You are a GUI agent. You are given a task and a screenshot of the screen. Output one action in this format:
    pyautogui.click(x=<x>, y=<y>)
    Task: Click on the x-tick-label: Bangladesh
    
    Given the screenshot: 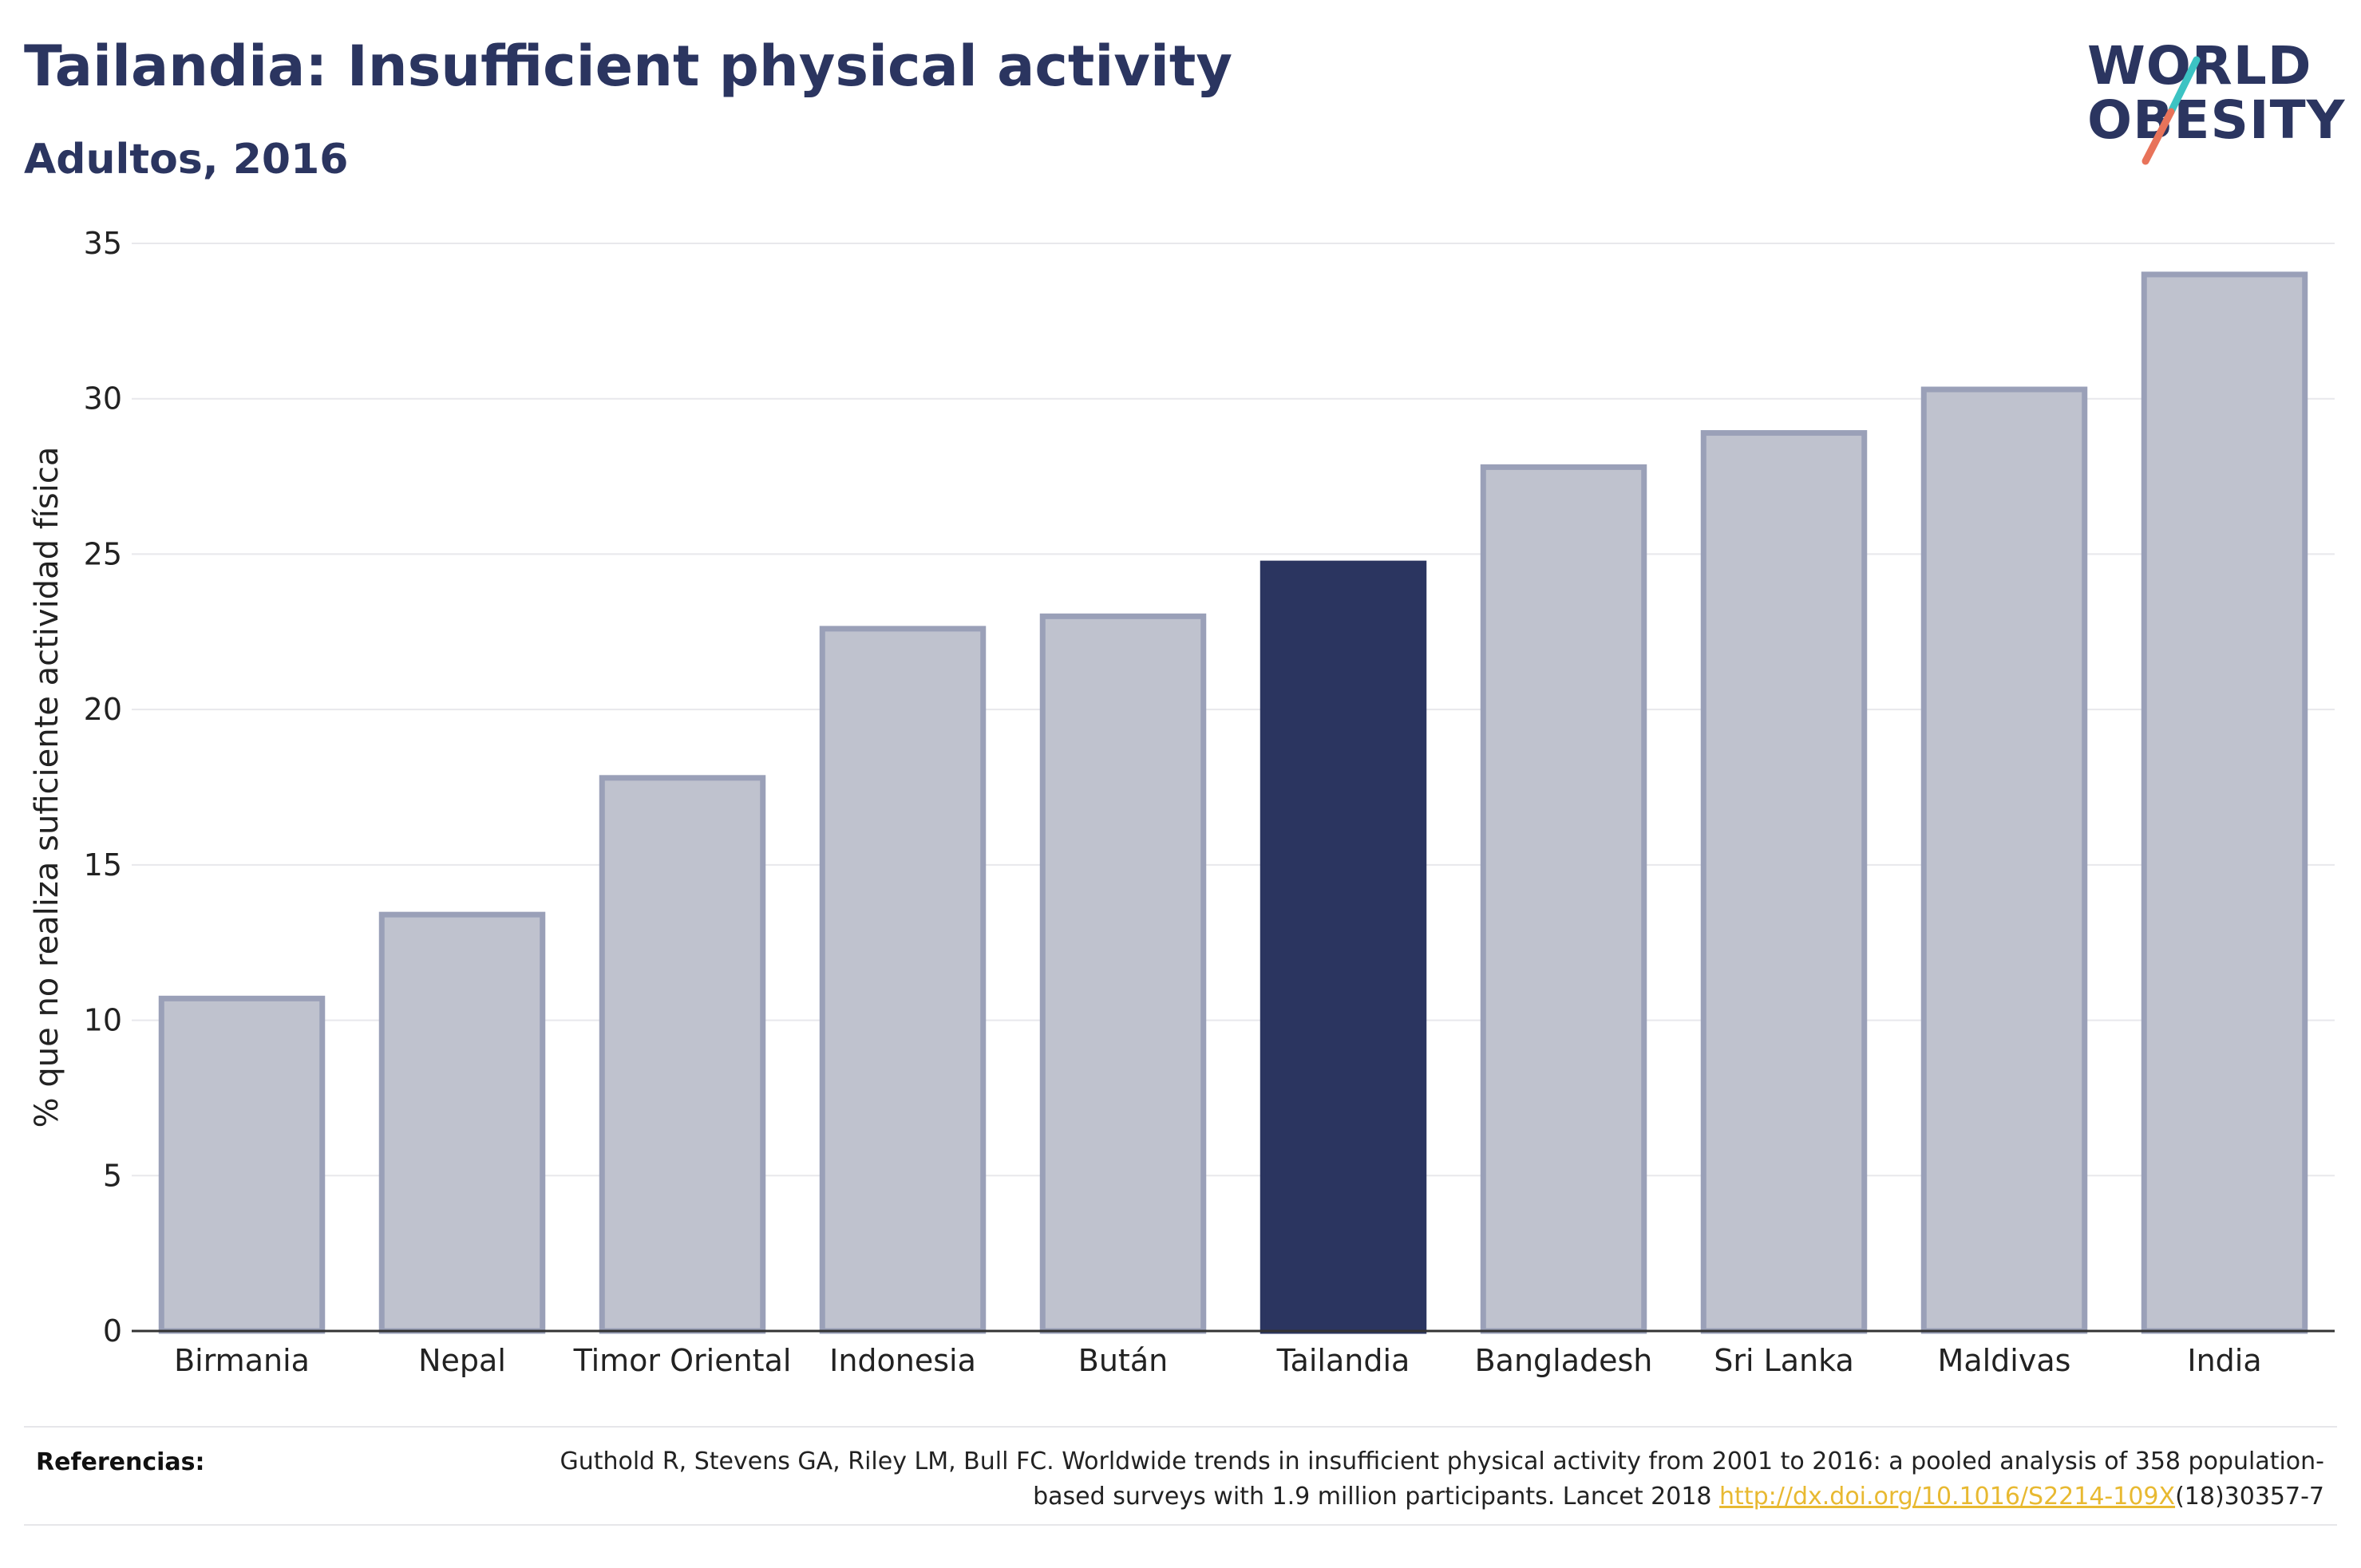 What is the action you would take?
    pyautogui.click(x=1564, y=1360)
    